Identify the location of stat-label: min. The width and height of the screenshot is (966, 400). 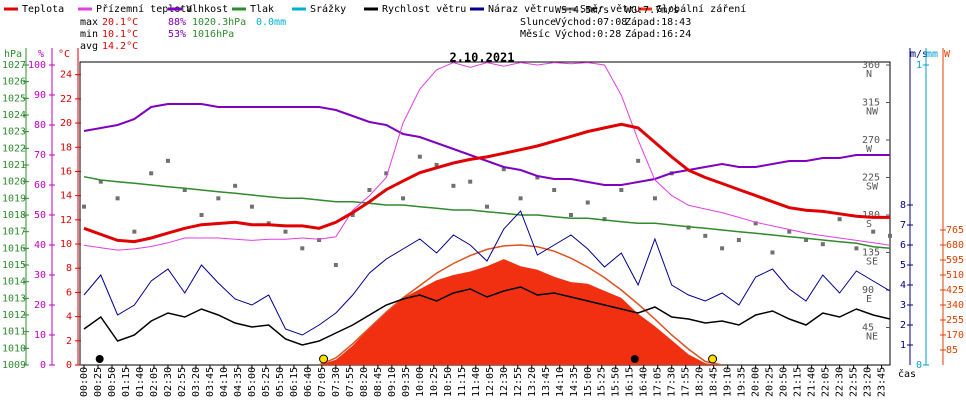
(89, 34).